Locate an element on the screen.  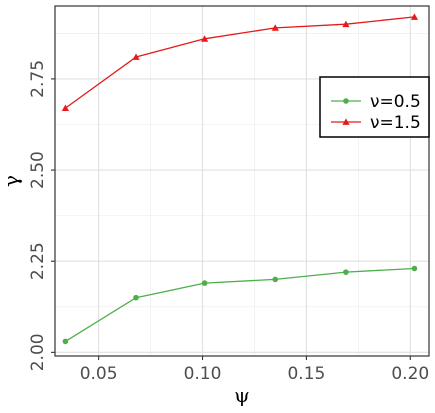
x-axis-title: ψ is located at coordinates (242, 395).